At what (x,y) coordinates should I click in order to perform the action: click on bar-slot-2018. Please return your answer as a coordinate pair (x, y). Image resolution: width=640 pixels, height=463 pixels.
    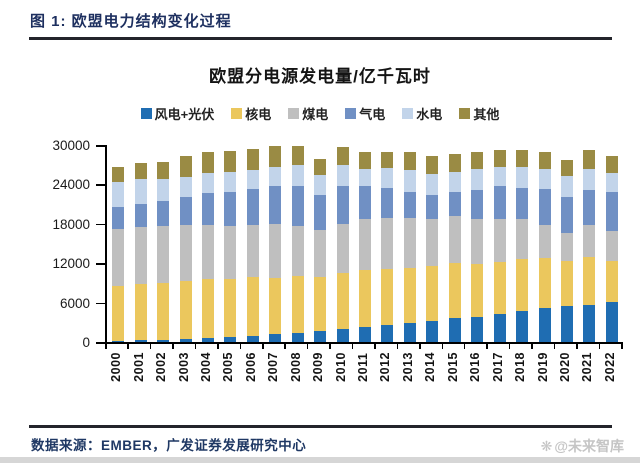
    Looking at the image, I should click on (522, 243).